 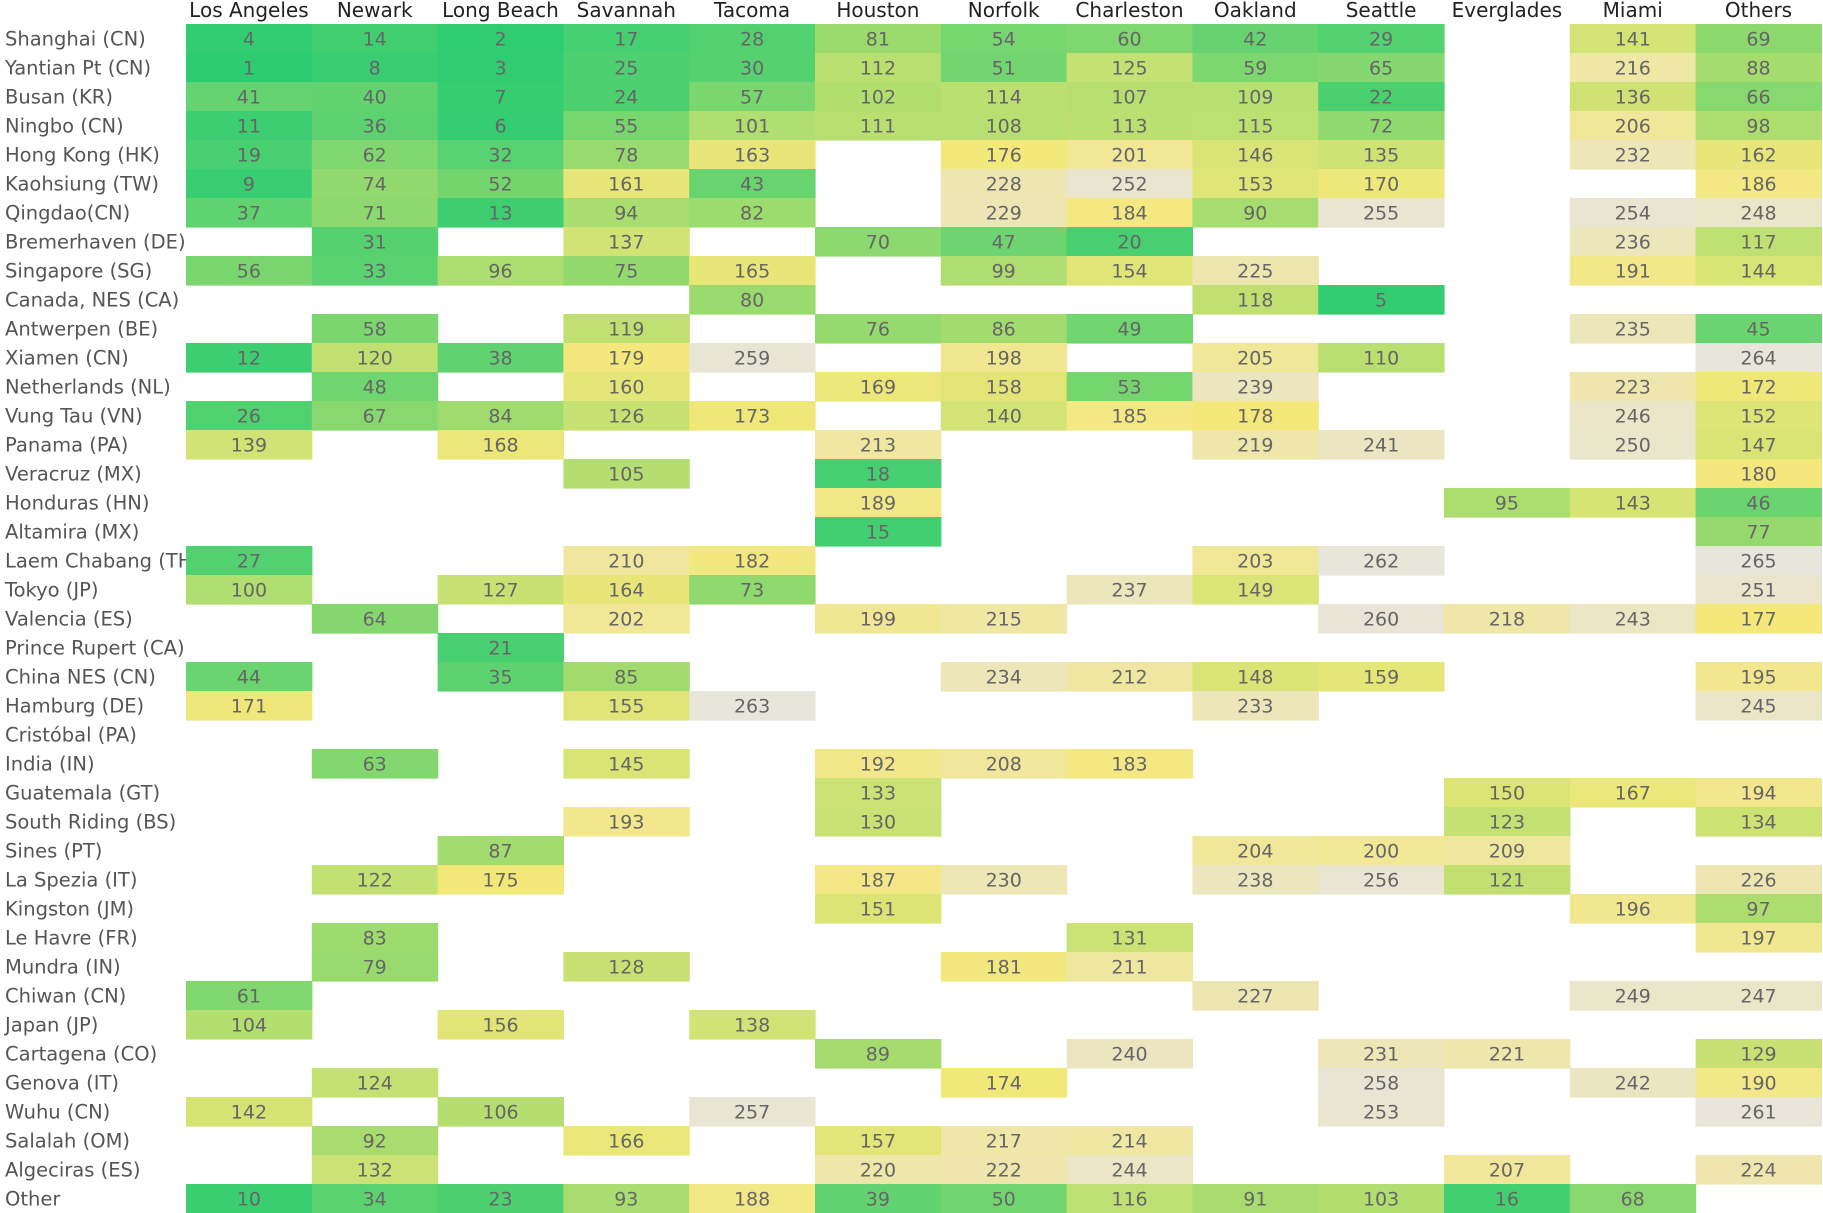 I want to click on cell-value-label: 176, so click(x=1004, y=156).